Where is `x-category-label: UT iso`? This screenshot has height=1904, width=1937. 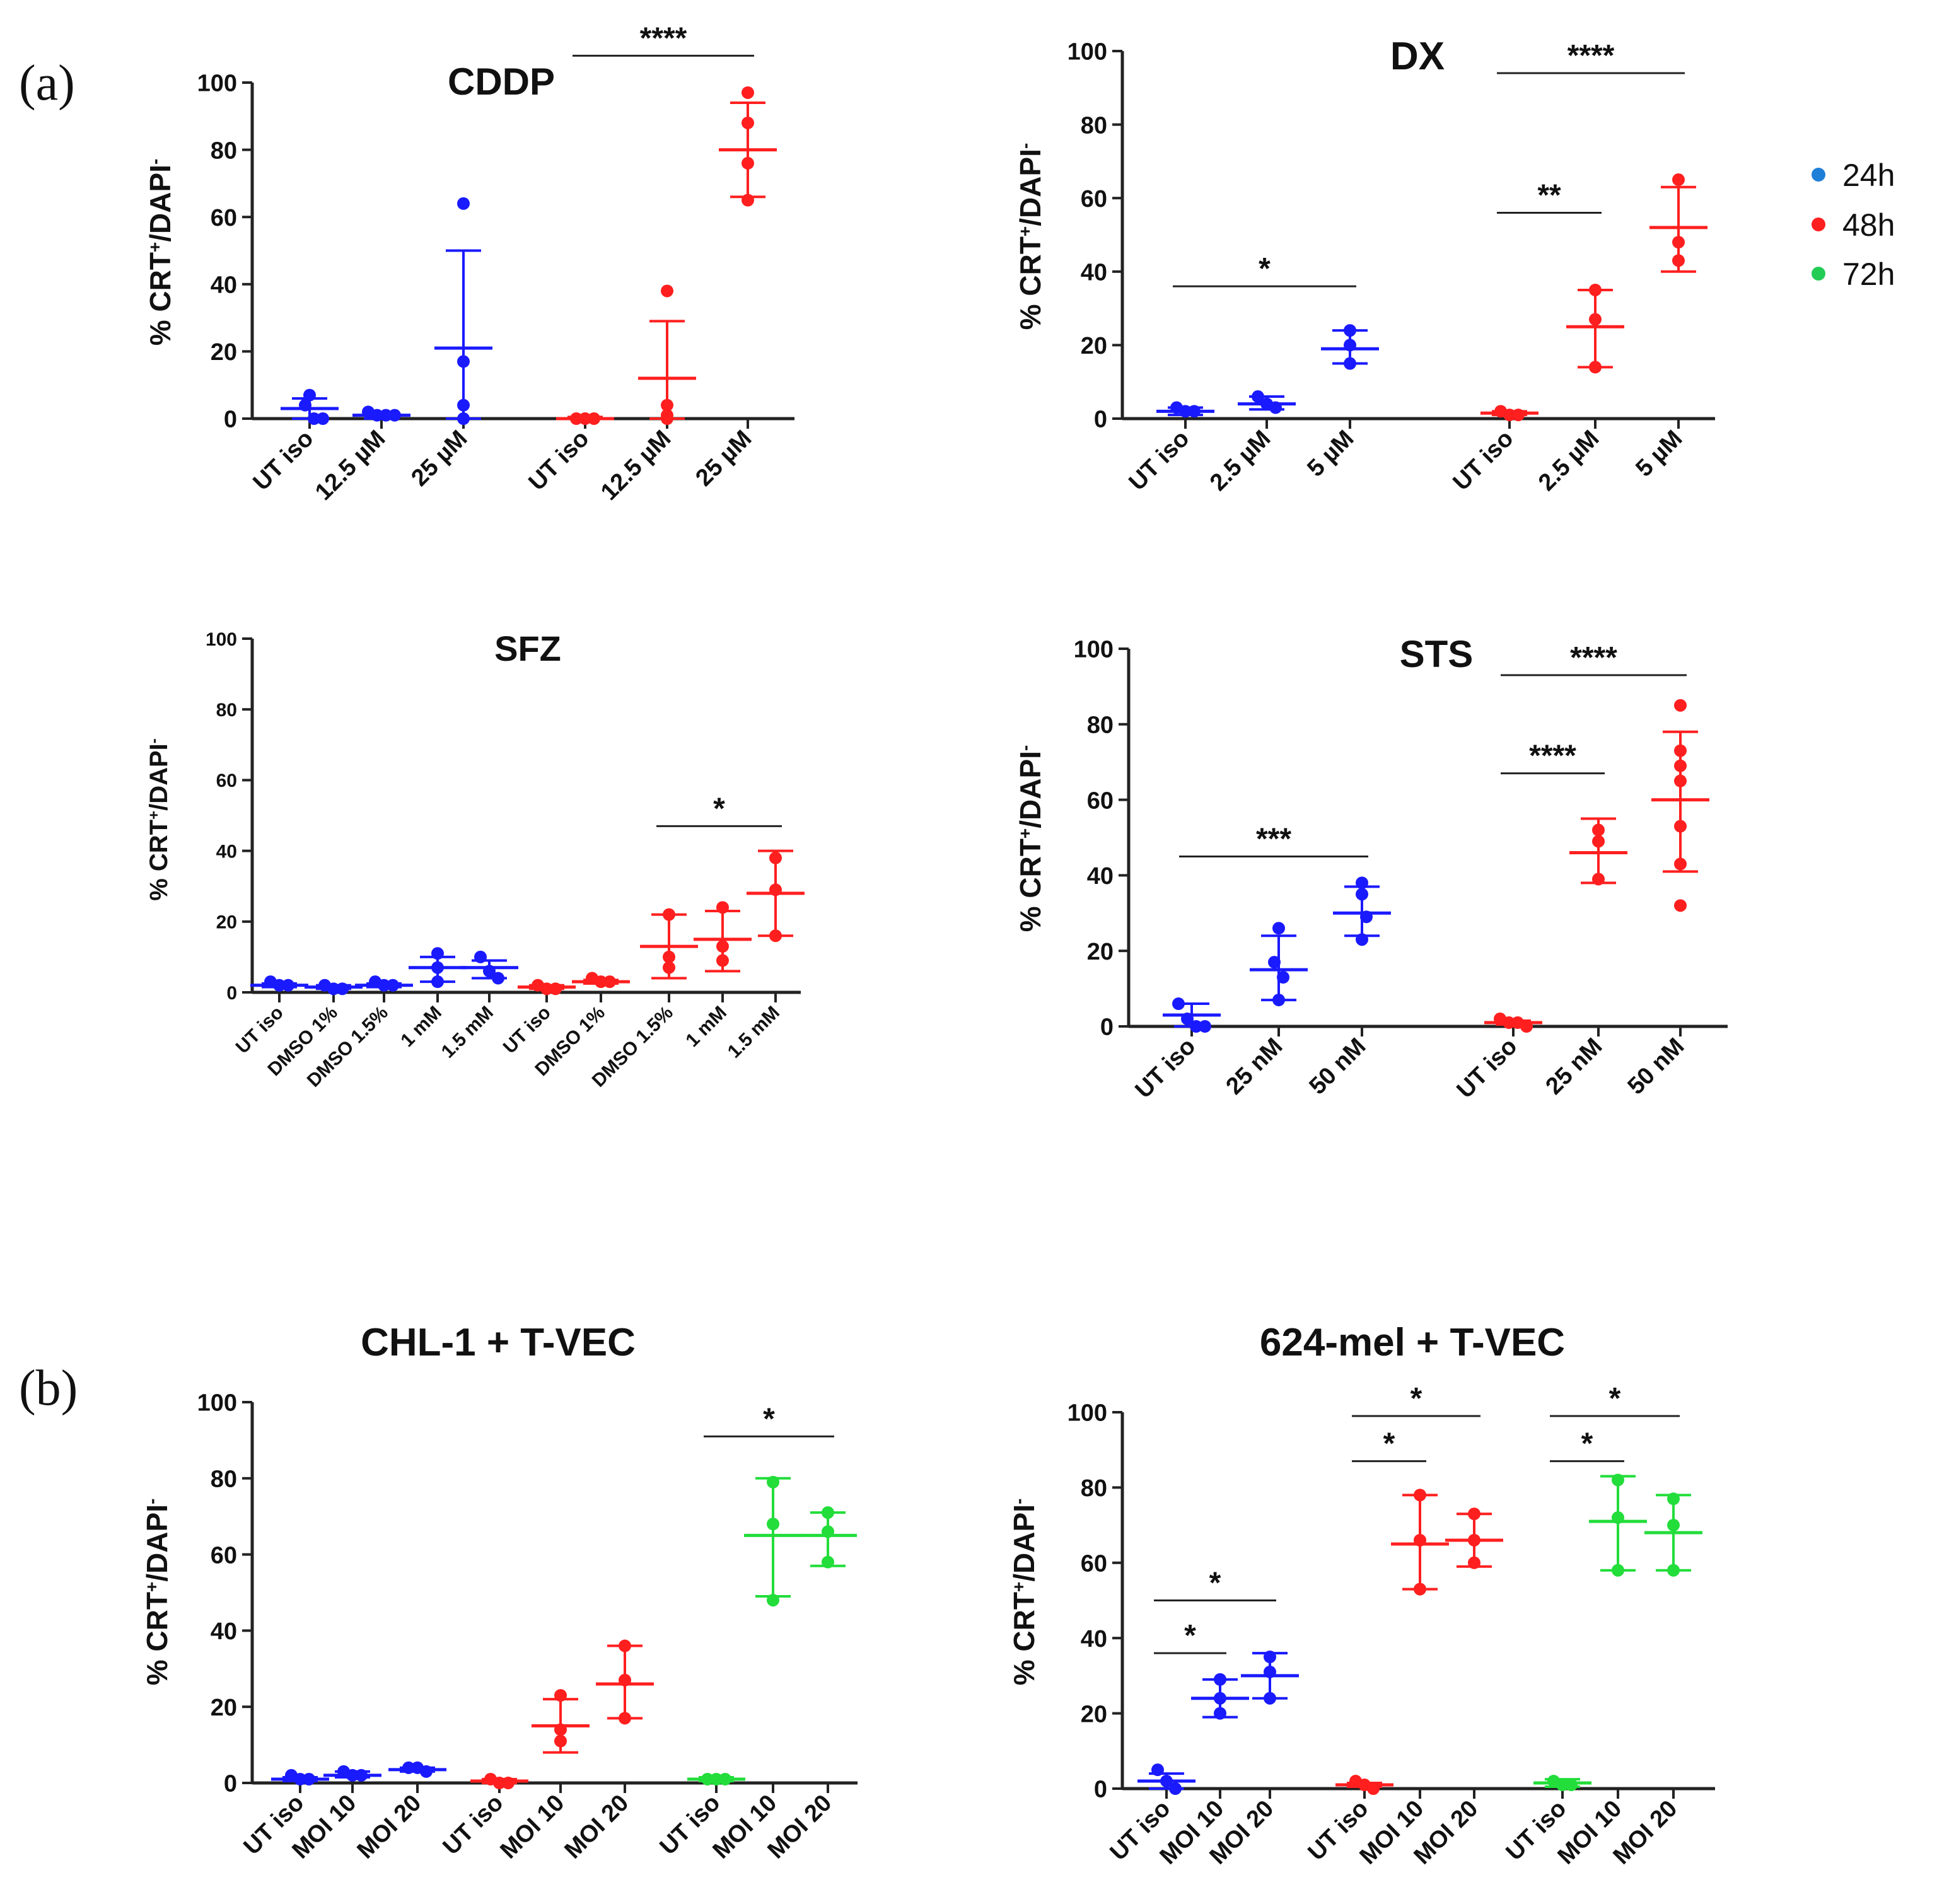
x-category-label: UT iso is located at coordinates (1166, 1068).